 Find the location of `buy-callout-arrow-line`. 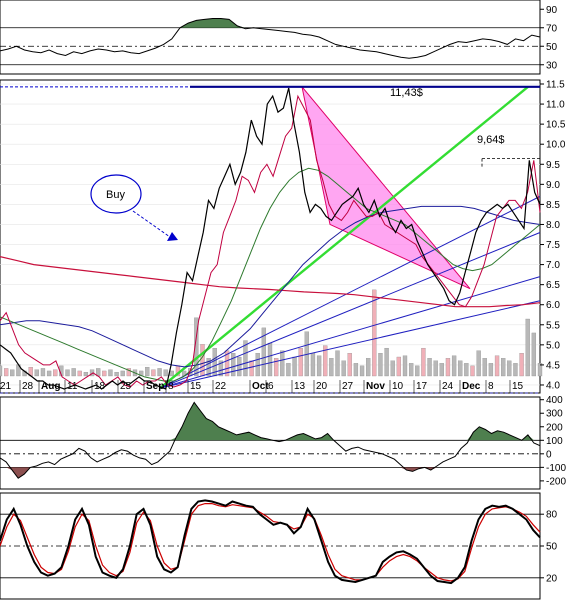

buy-callout-arrow-line is located at coordinates (151, 224).